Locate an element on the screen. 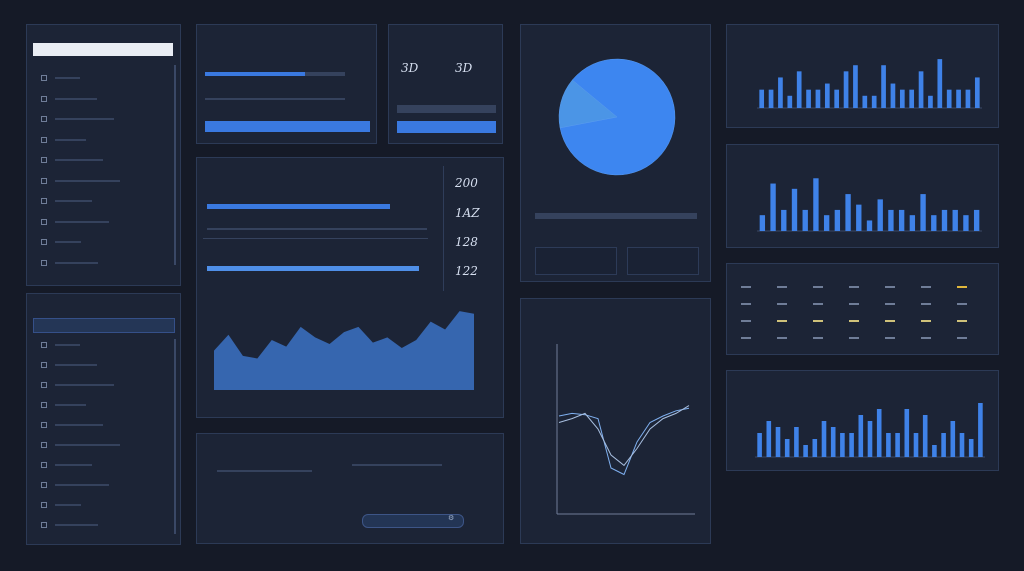  line-chart is located at coordinates (625, 429).